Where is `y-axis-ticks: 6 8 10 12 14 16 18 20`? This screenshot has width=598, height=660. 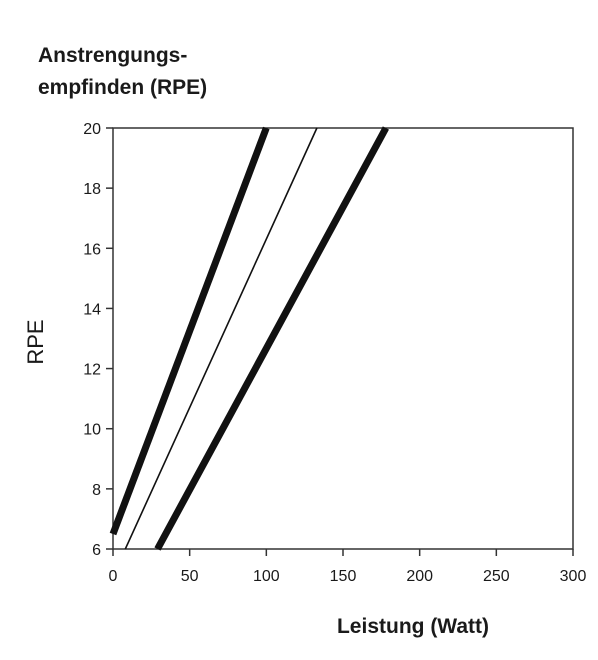 y-axis-ticks: 6 8 10 12 14 16 18 20 is located at coordinates (98, 340).